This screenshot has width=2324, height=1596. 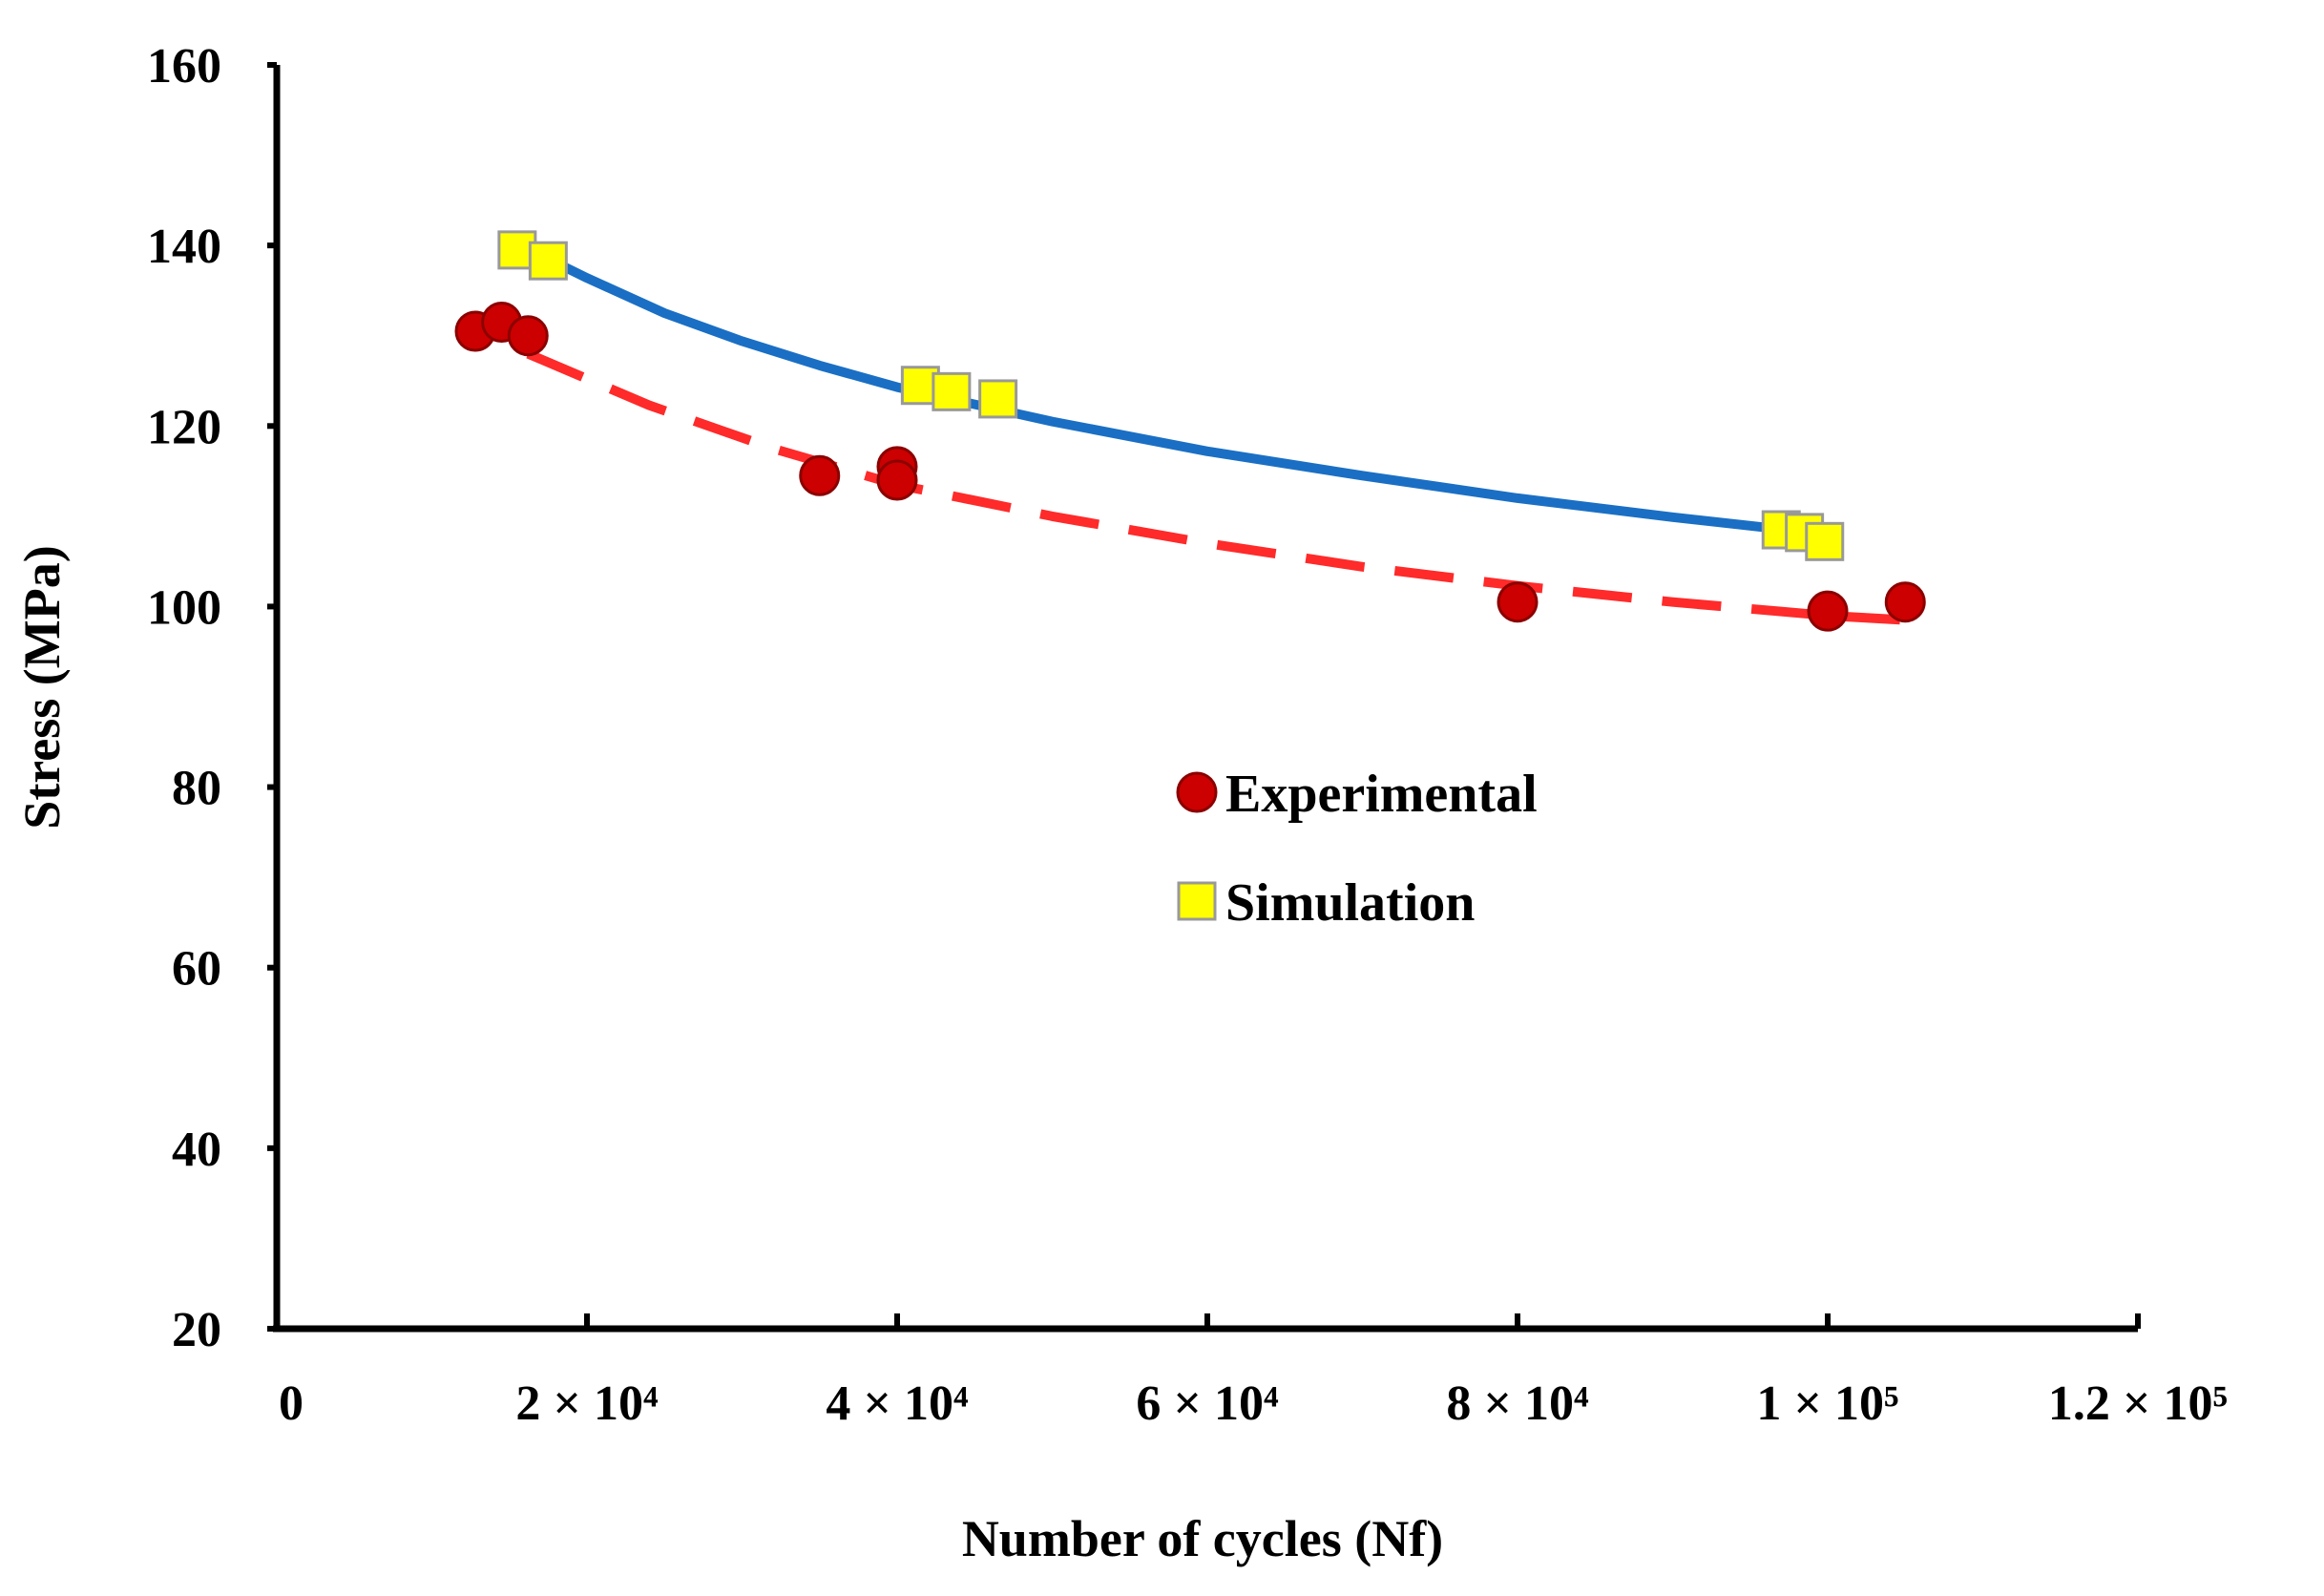 I want to click on x-tick-label: 4 × 10⁴, so click(x=898, y=1404).